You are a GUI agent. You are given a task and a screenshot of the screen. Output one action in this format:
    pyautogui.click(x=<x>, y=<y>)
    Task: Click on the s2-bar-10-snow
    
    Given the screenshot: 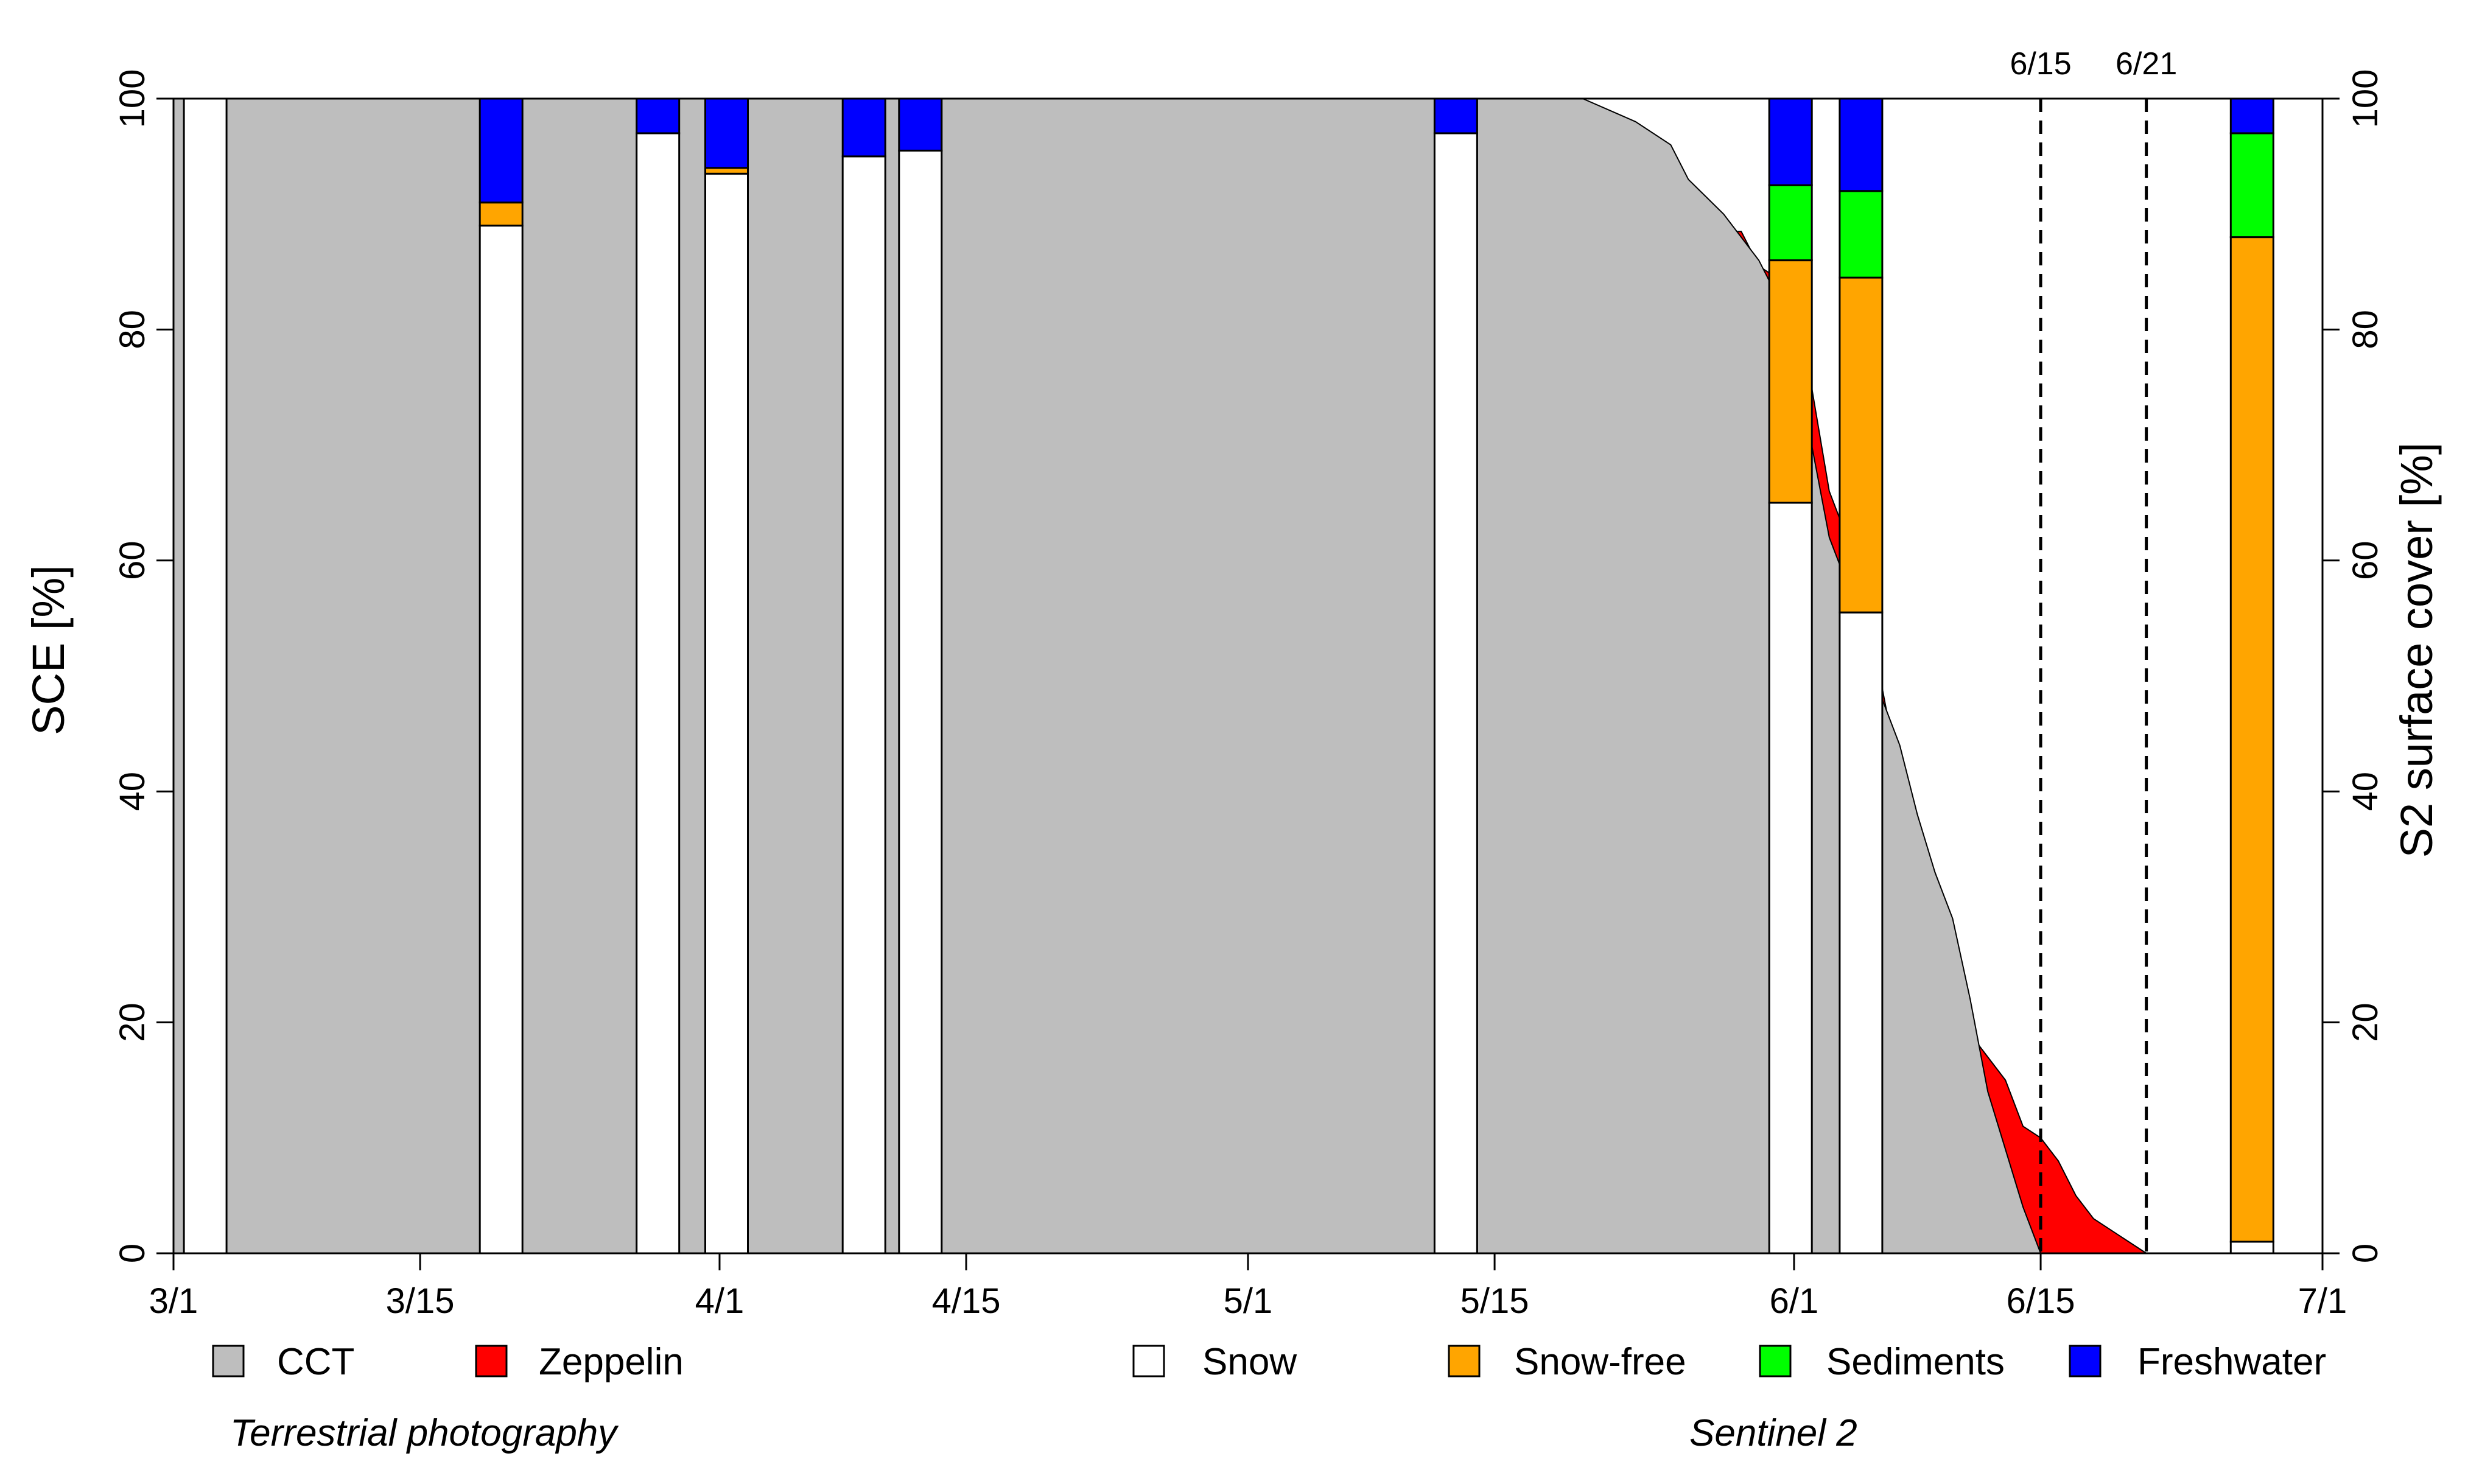 What is the action you would take?
    pyautogui.click(x=2251, y=1248)
    